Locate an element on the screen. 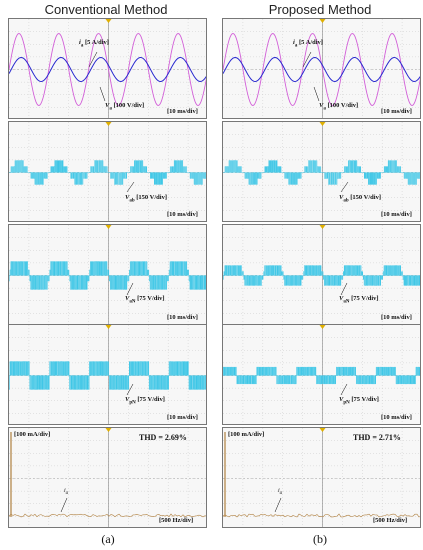 Image resolution: width=423 pixels, height=550 pixels. thd-value: THD = 2.69% is located at coordinates (163, 437).